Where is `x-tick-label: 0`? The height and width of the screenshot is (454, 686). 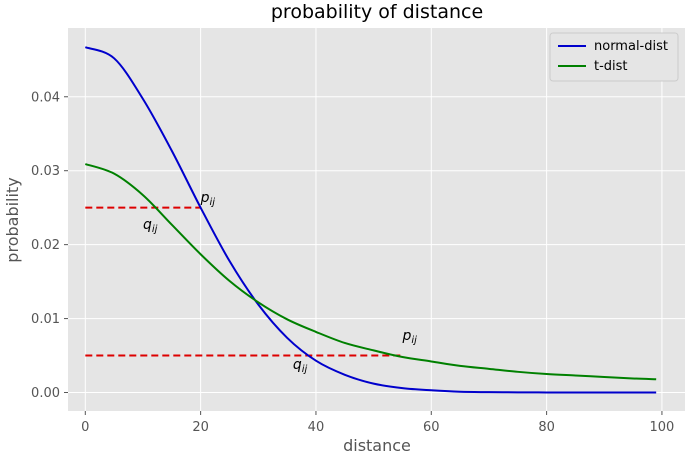 x-tick-label: 0 is located at coordinates (85, 427).